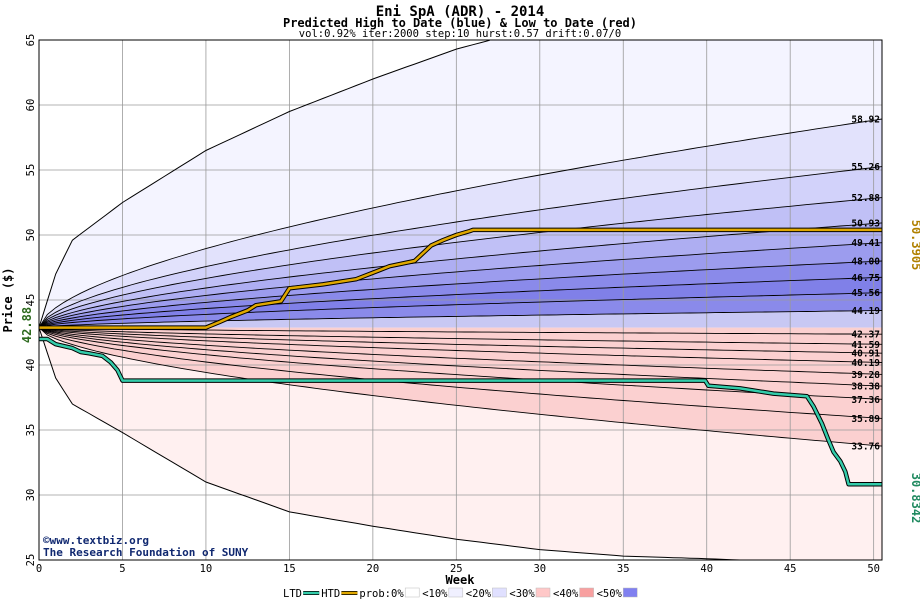 Image resolution: width=920 pixels, height=600 pixels. What do you see at coordinates (865, 419) in the screenshot?
I see `quantile-label: 35.89` at bounding box center [865, 419].